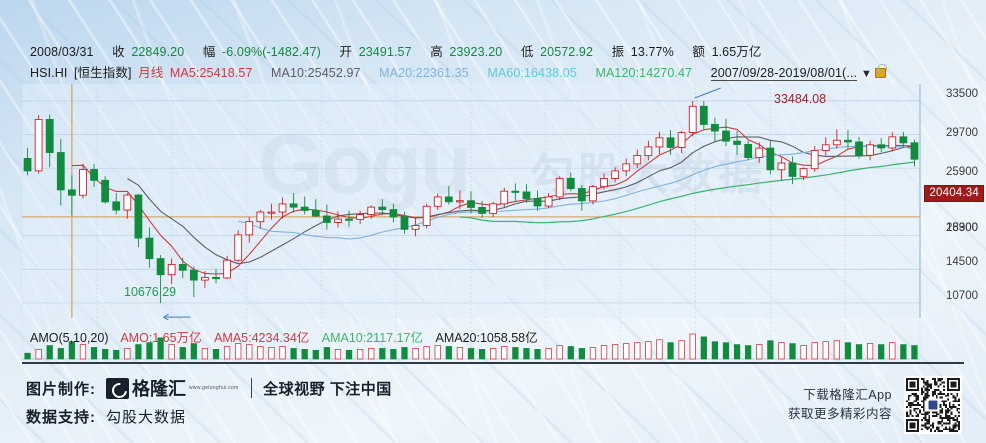 This screenshot has width=986, height=443. What do you see at coordinates (372, 338) in the screenshot?
I see `ama10-value: AMA10:2117.17亿` at bounding box center [372, 338].